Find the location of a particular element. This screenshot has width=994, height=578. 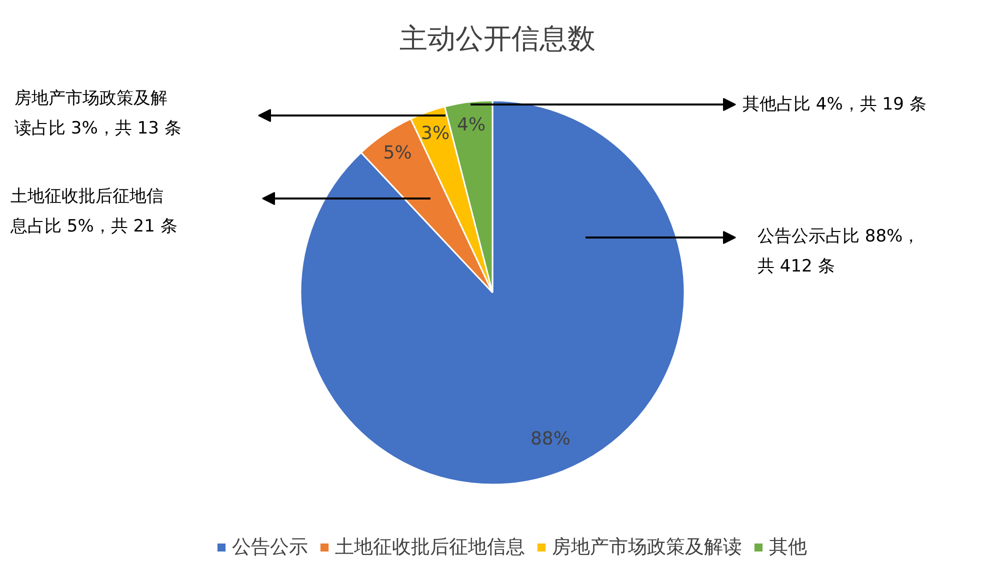

legend-label: 房地产市场政策及解读 is located at coordinates (647, 547).